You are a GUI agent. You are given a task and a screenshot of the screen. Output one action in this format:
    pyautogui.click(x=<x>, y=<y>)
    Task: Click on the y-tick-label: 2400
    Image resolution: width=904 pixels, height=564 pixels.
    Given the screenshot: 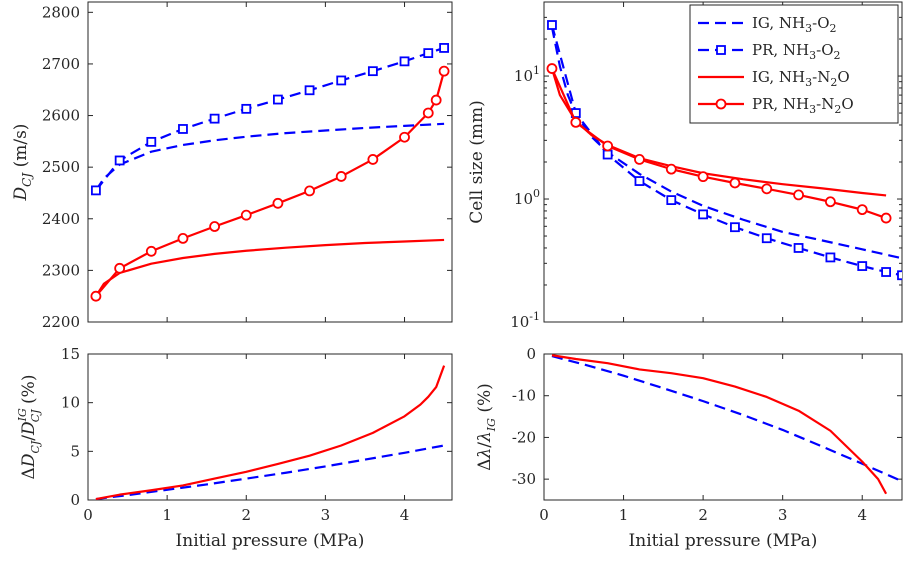 What is the action you would take?
    pyautogui.click(x=61, y=219)
    